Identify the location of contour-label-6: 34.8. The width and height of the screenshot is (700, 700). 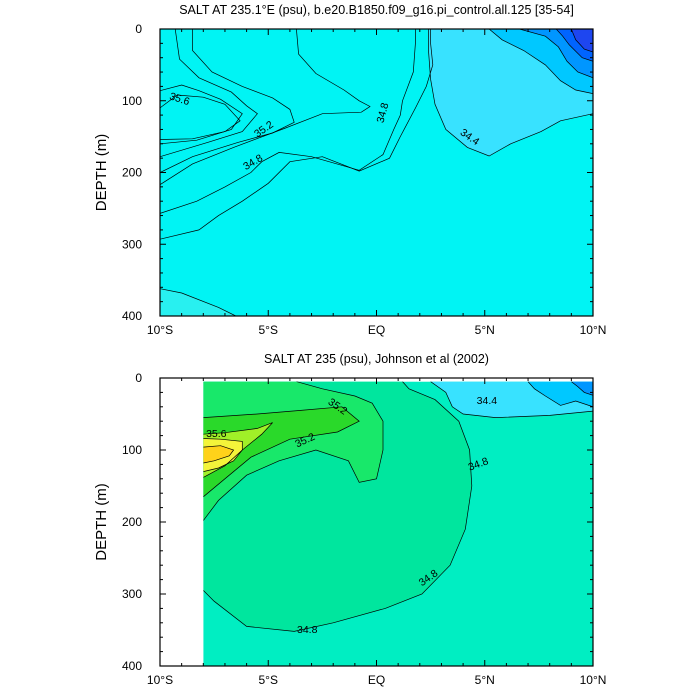
(307, 630).